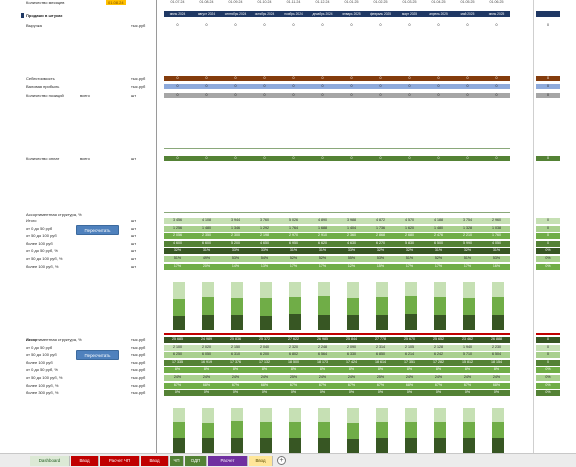 This screenshot has width=576, height=467. What do you see at coordinates (467, 346) in the screenshot?
I see `value-cell: 1 940` at bounding box center [467, 346].